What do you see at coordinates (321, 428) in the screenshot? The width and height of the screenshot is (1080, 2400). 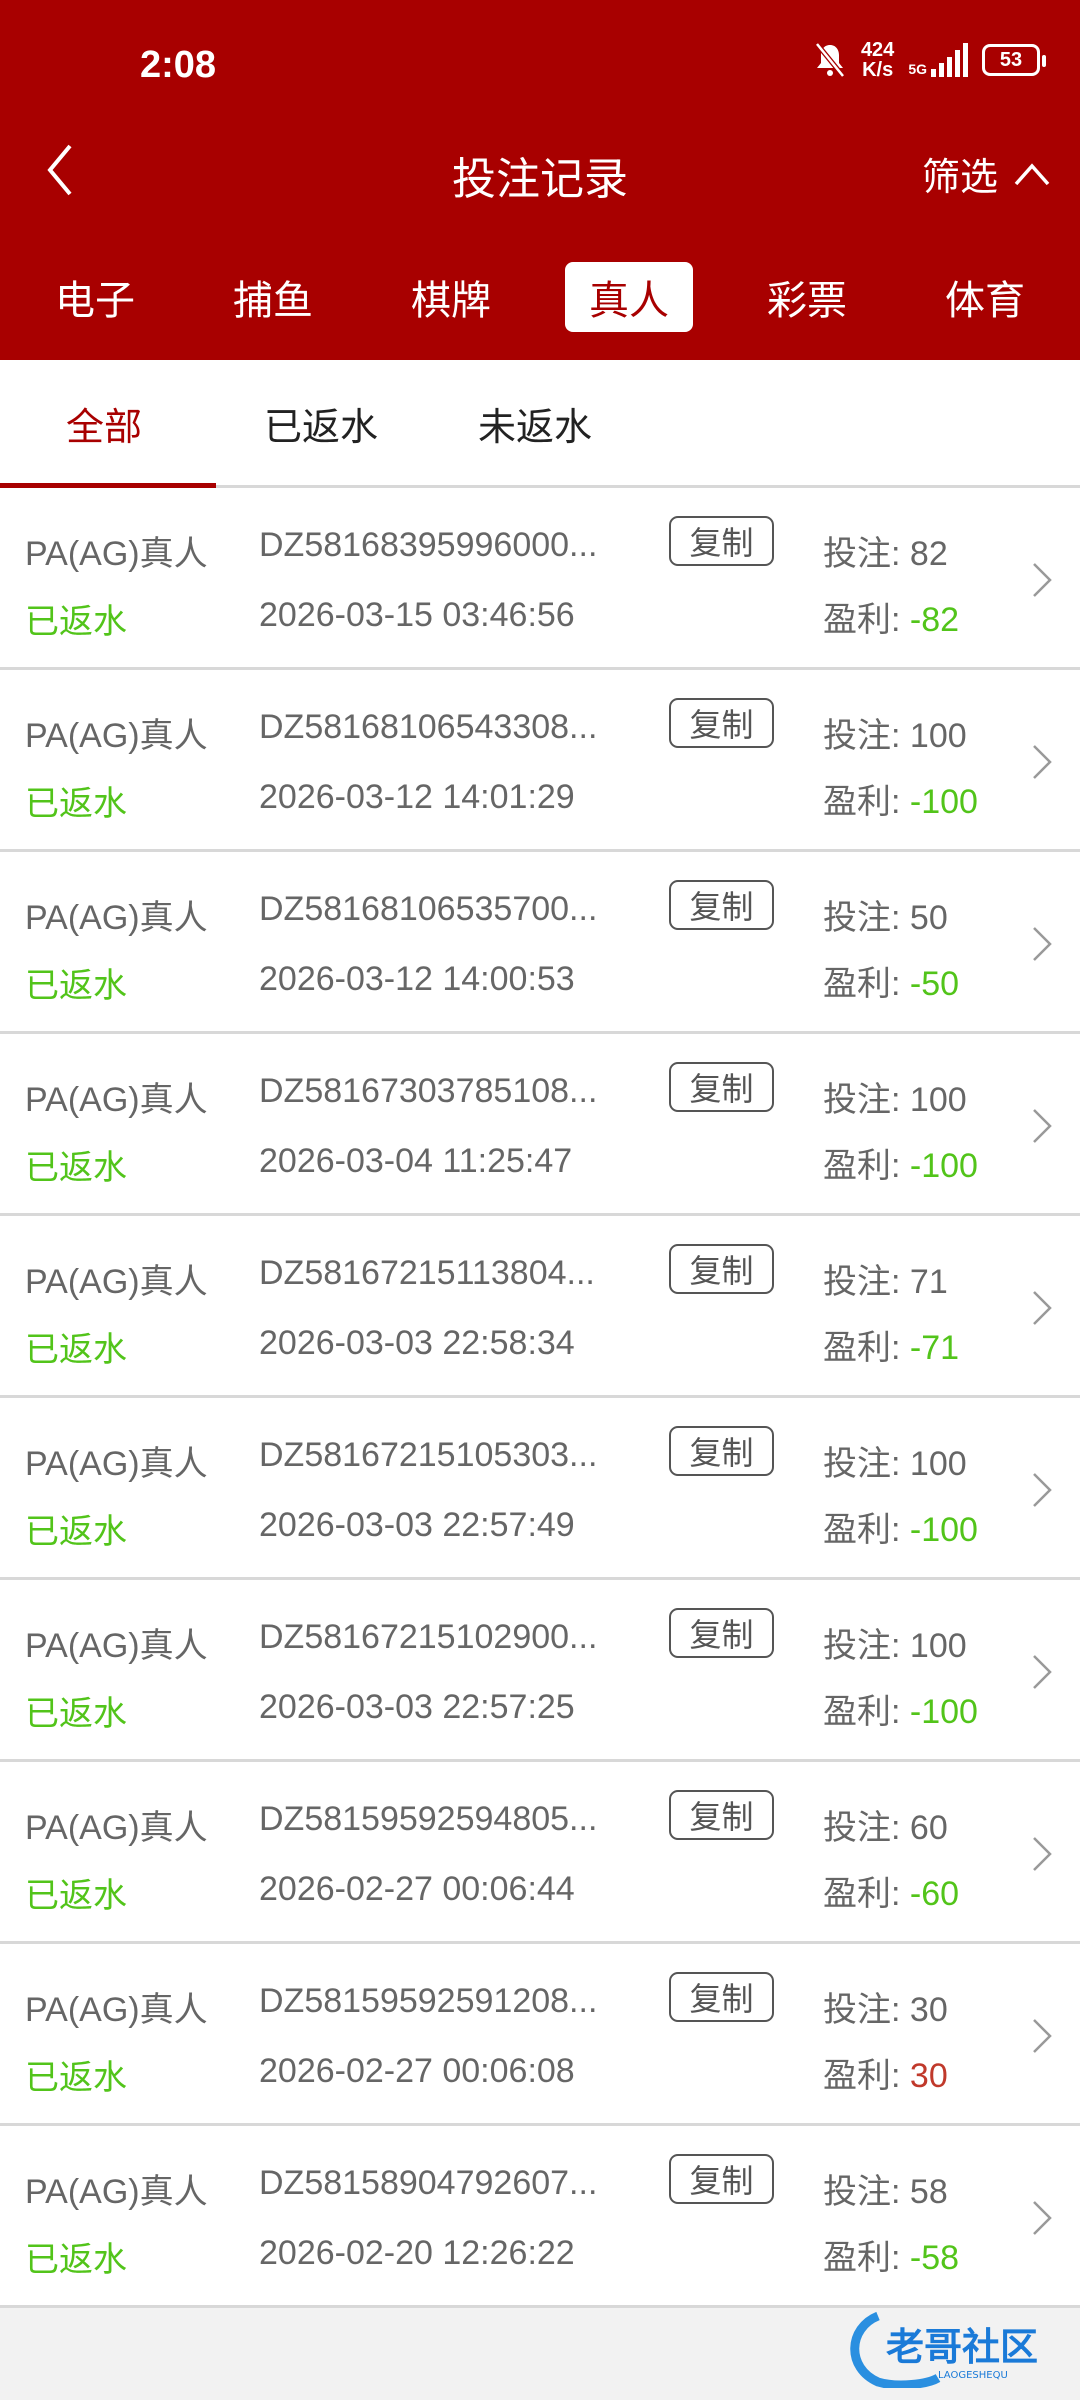 I see `subtab-rebated: 已返水` at bounding box center [321, 428].